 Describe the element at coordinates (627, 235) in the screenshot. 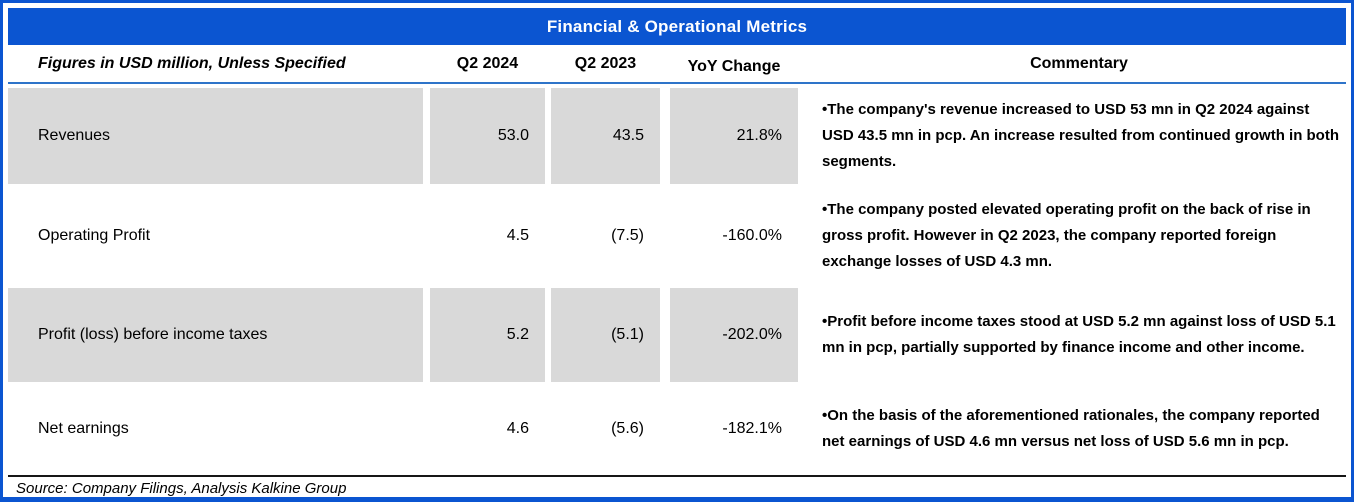

I see `value-q2-2023: (7.5)` at that location.